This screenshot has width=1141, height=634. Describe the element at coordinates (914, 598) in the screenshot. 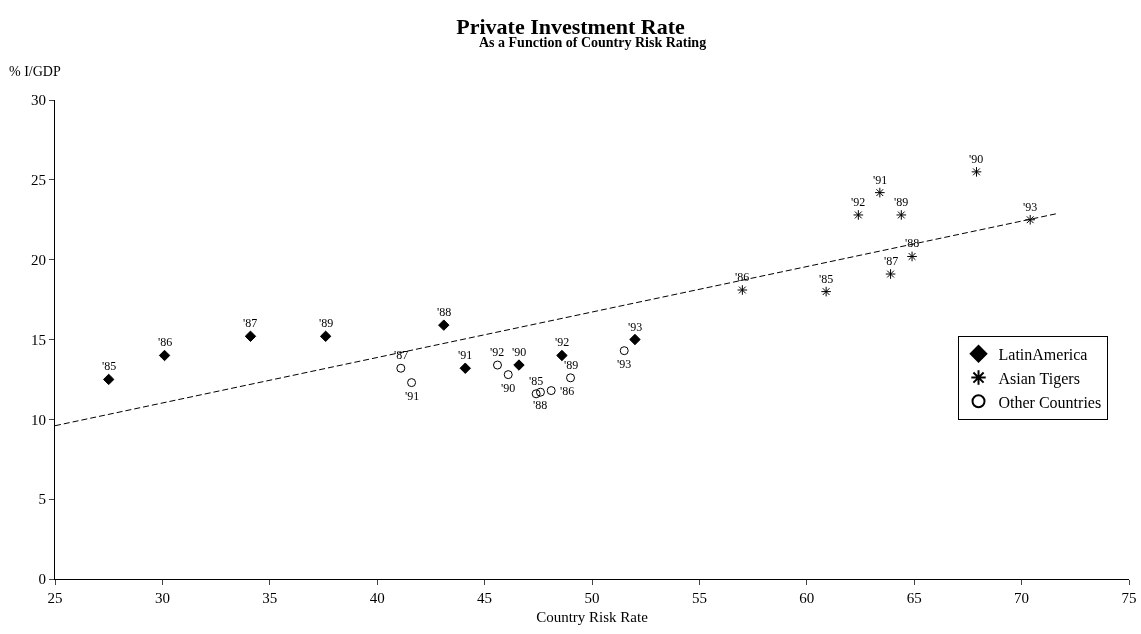

I see `x-tick-label: 65` at that location.